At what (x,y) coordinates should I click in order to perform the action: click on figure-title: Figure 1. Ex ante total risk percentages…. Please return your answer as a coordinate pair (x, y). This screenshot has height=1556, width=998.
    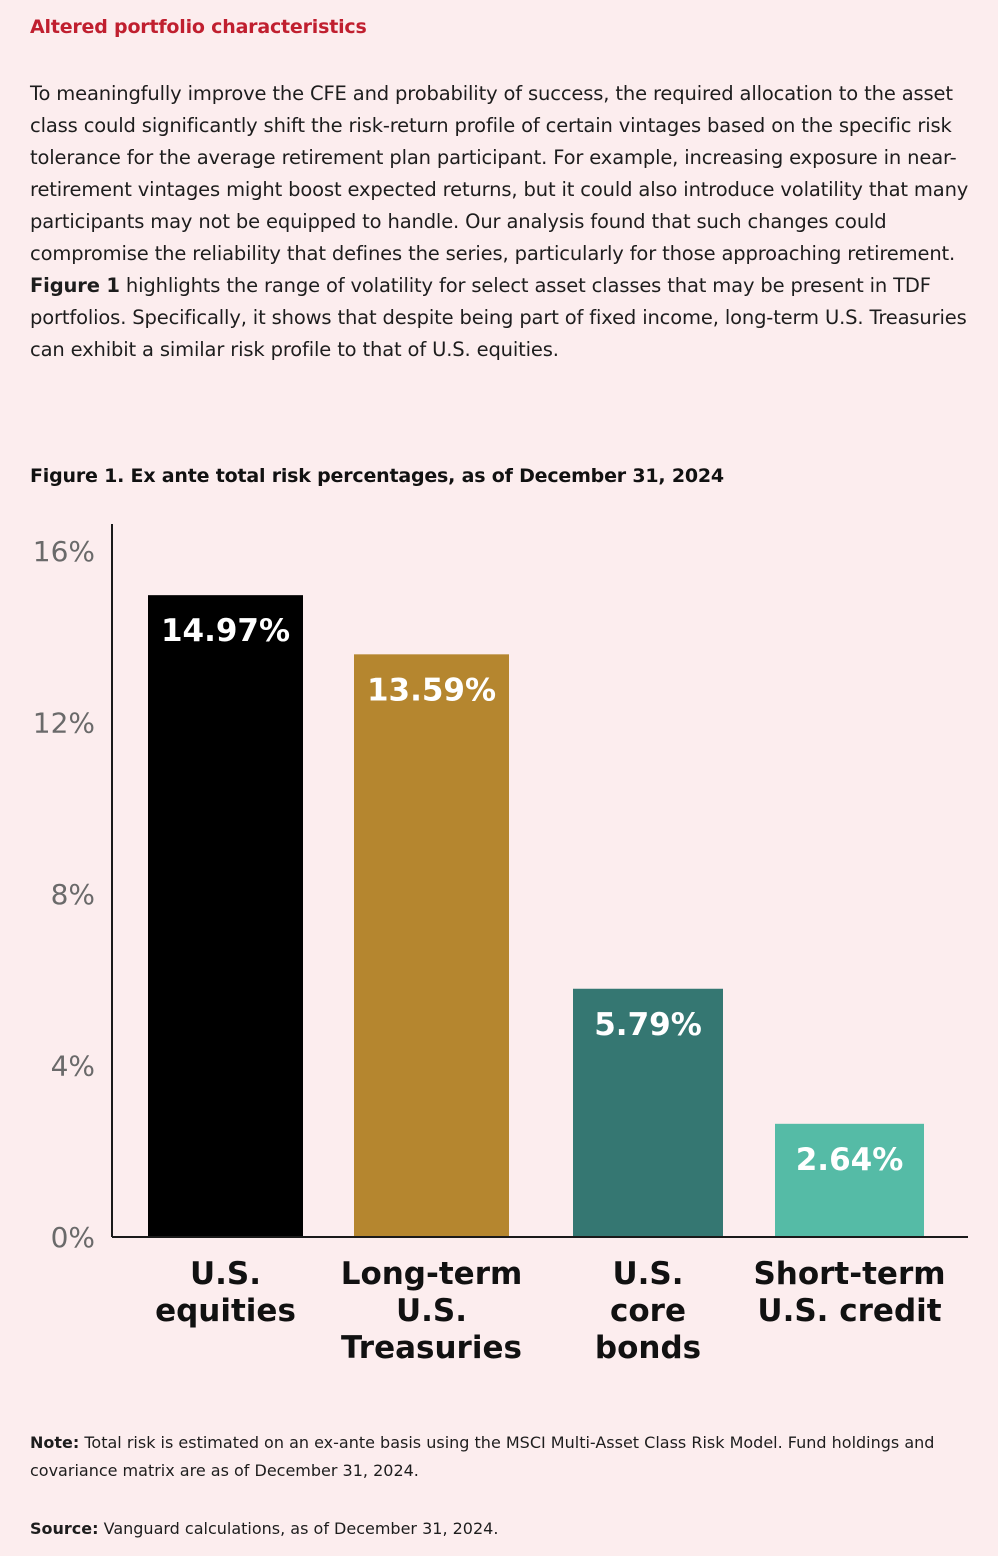
    Looking at the image, I should click on (377, 476).